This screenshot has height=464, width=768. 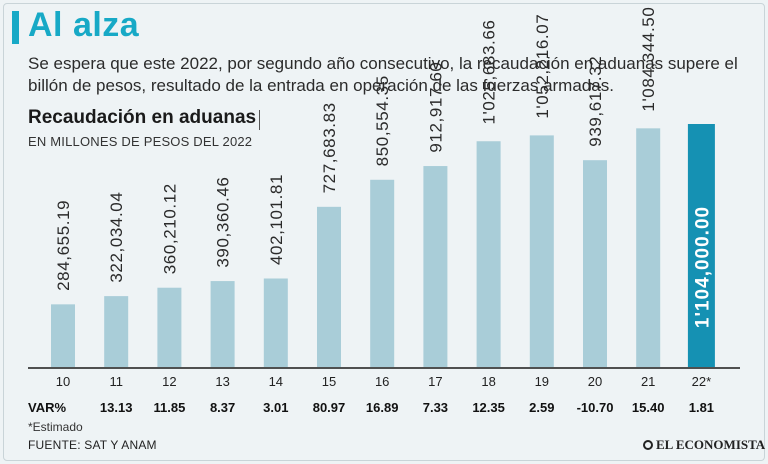 I want to click on chart-title-separator, so click(x=259, y=120).